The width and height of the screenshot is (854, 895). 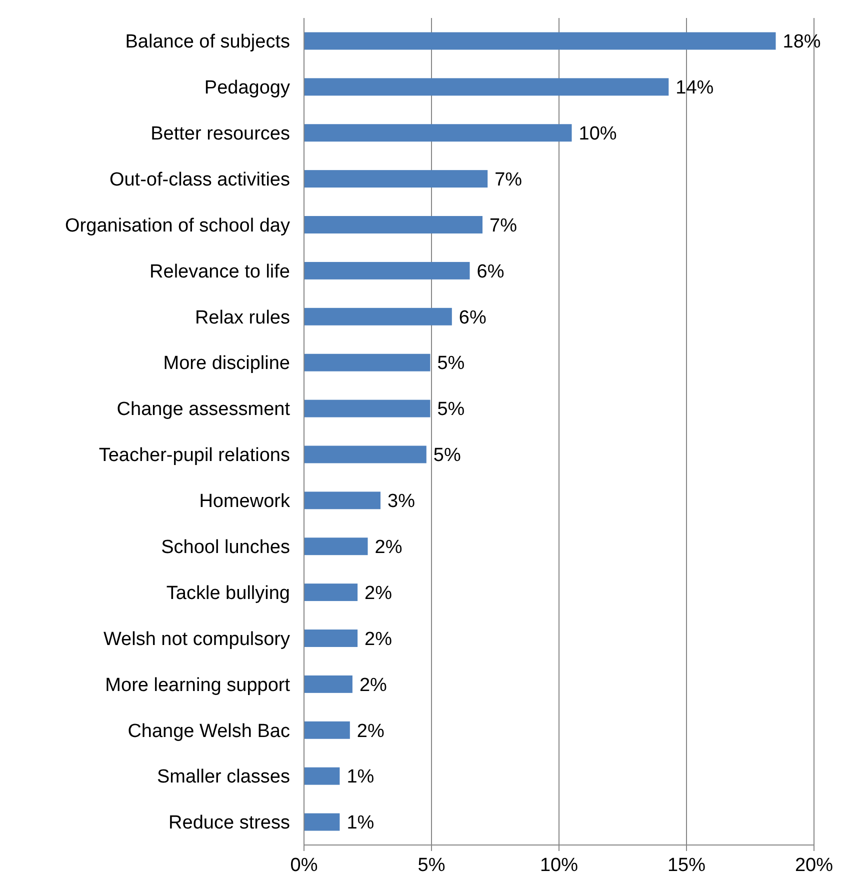 I want to click on x-tick-label: 5%, so click(x=432, y=865).